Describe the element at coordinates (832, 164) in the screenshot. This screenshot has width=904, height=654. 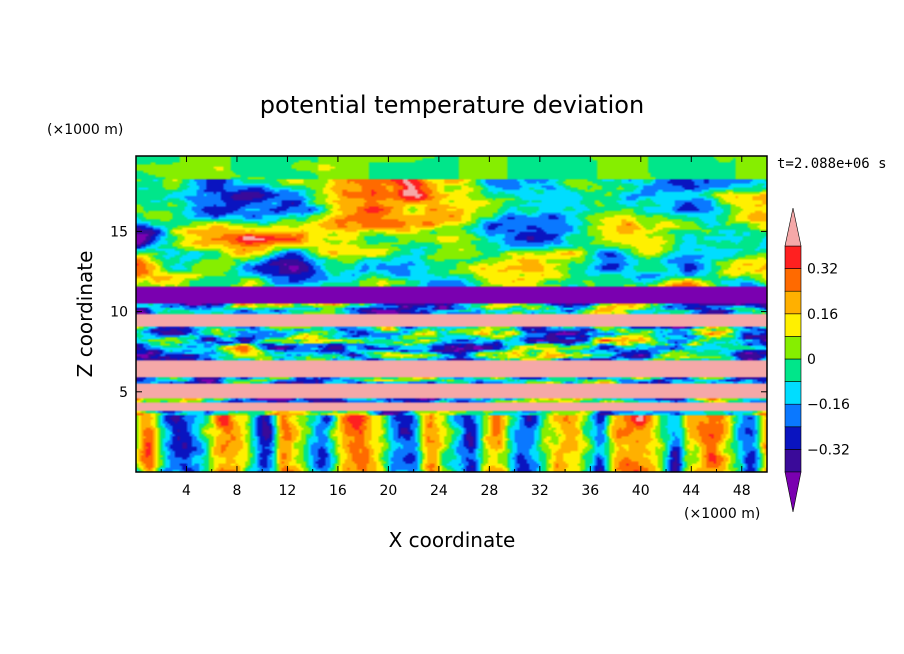
I see `time-label: t=2.088e+06 s` at that location.